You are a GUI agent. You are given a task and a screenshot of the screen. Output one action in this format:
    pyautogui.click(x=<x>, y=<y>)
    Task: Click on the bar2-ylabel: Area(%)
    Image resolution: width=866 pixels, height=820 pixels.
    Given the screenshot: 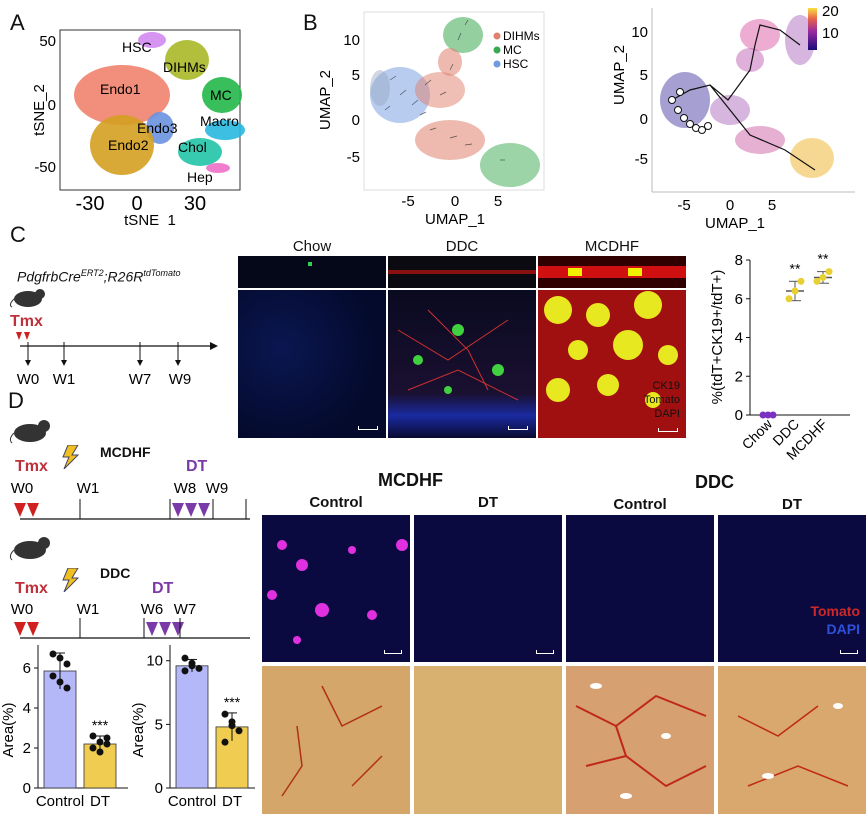 What is the action you would take?
    pyautogui.click(x=138, y=729)
    